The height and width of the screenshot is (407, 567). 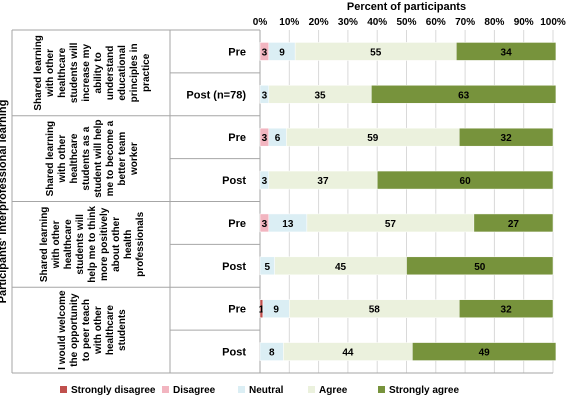 What do you see at coordinates (266, 390) in the screenshot?
I see `legend-label: Neutral` at bounding box center [266, 390].